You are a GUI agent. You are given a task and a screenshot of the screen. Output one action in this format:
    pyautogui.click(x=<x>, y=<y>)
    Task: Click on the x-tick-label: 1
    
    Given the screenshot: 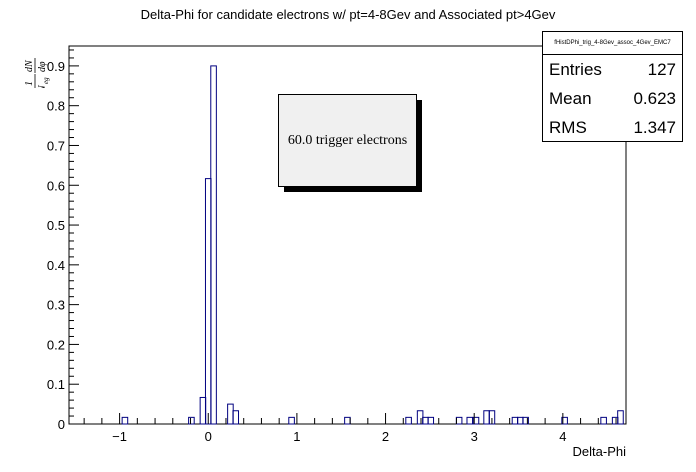 What is the action you would take?
    pyautogui.click(x=296, y=436)
    